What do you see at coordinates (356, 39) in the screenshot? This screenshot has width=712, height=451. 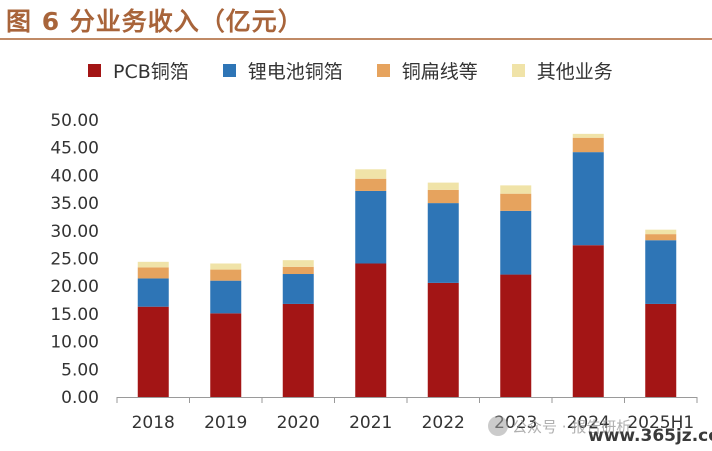 I see `title-divider` at bounding box center [356, 39].